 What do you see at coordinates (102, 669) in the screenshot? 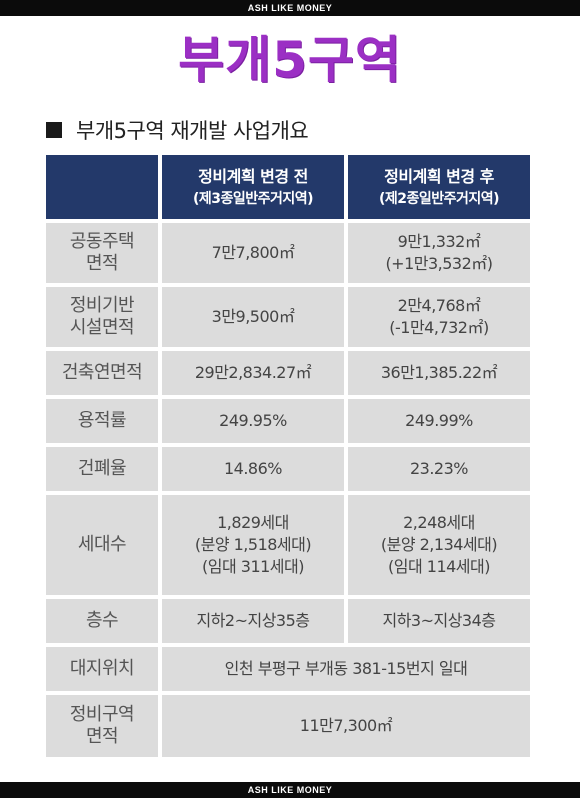
I see `row-label: 대지위치` at bounding box center [102, 669].